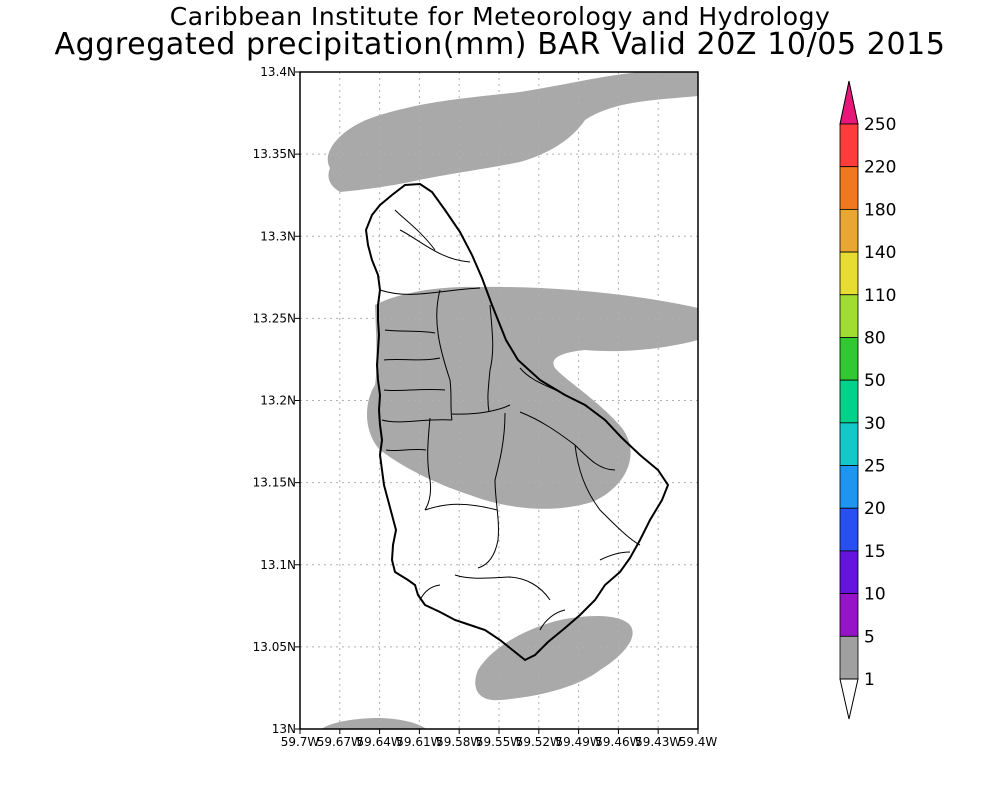 The image size is (1000, 800). I want to click on lon-tick-label: 59.52W, so click(539, 742).